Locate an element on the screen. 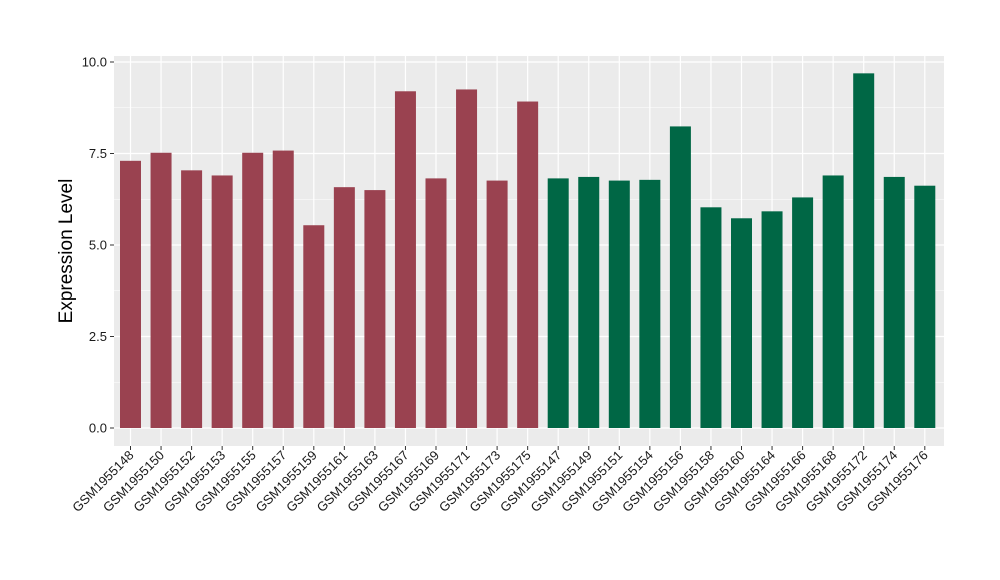  bar-GSM1955152 is located at coordinates (192, 299).